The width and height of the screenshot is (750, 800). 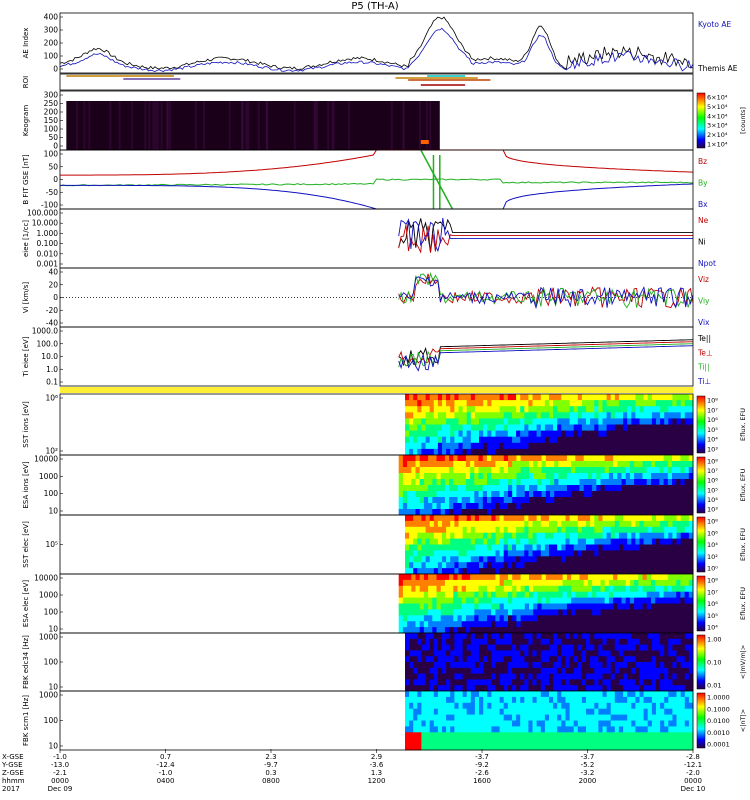 What do you see at coordinates (712, 569) in the screenshot?
I see `colorbar-label: 10⁰` at bounding box center [712, 569].